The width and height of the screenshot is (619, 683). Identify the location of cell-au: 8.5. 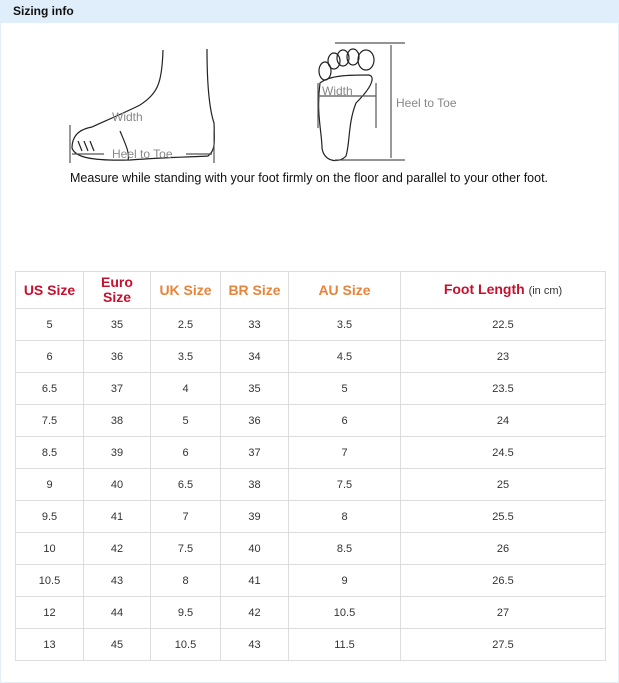
(344, 548).